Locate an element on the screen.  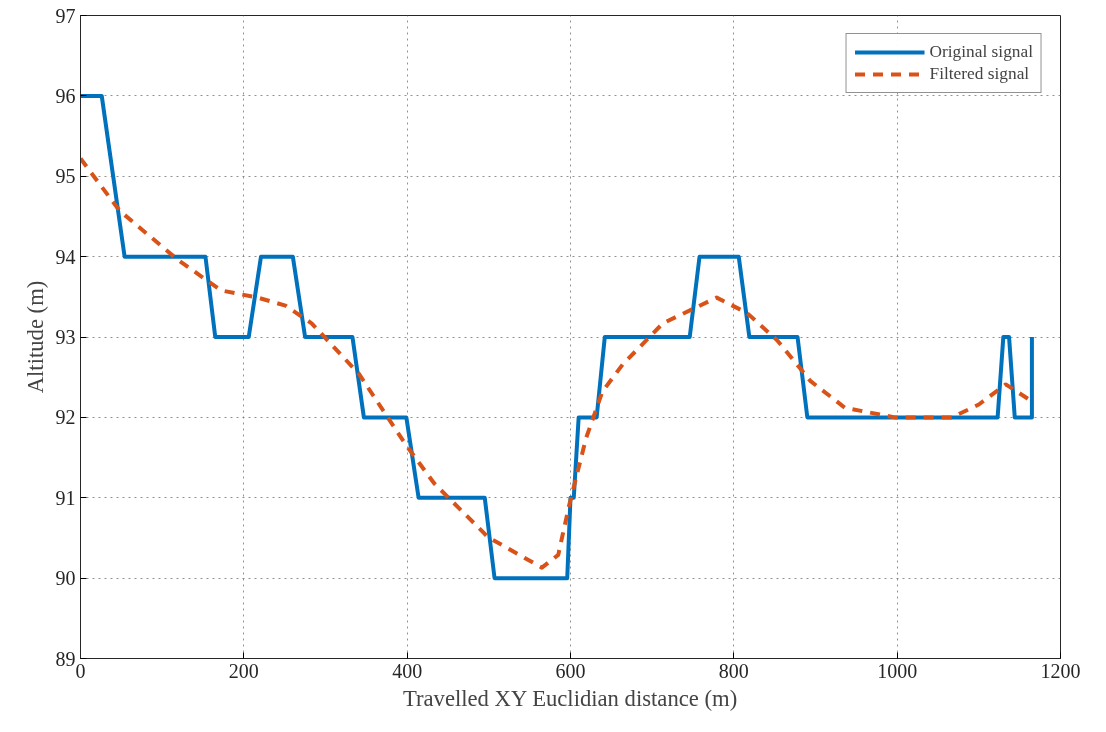
y-tick-label: 94 is located at coordinates (65, 256).